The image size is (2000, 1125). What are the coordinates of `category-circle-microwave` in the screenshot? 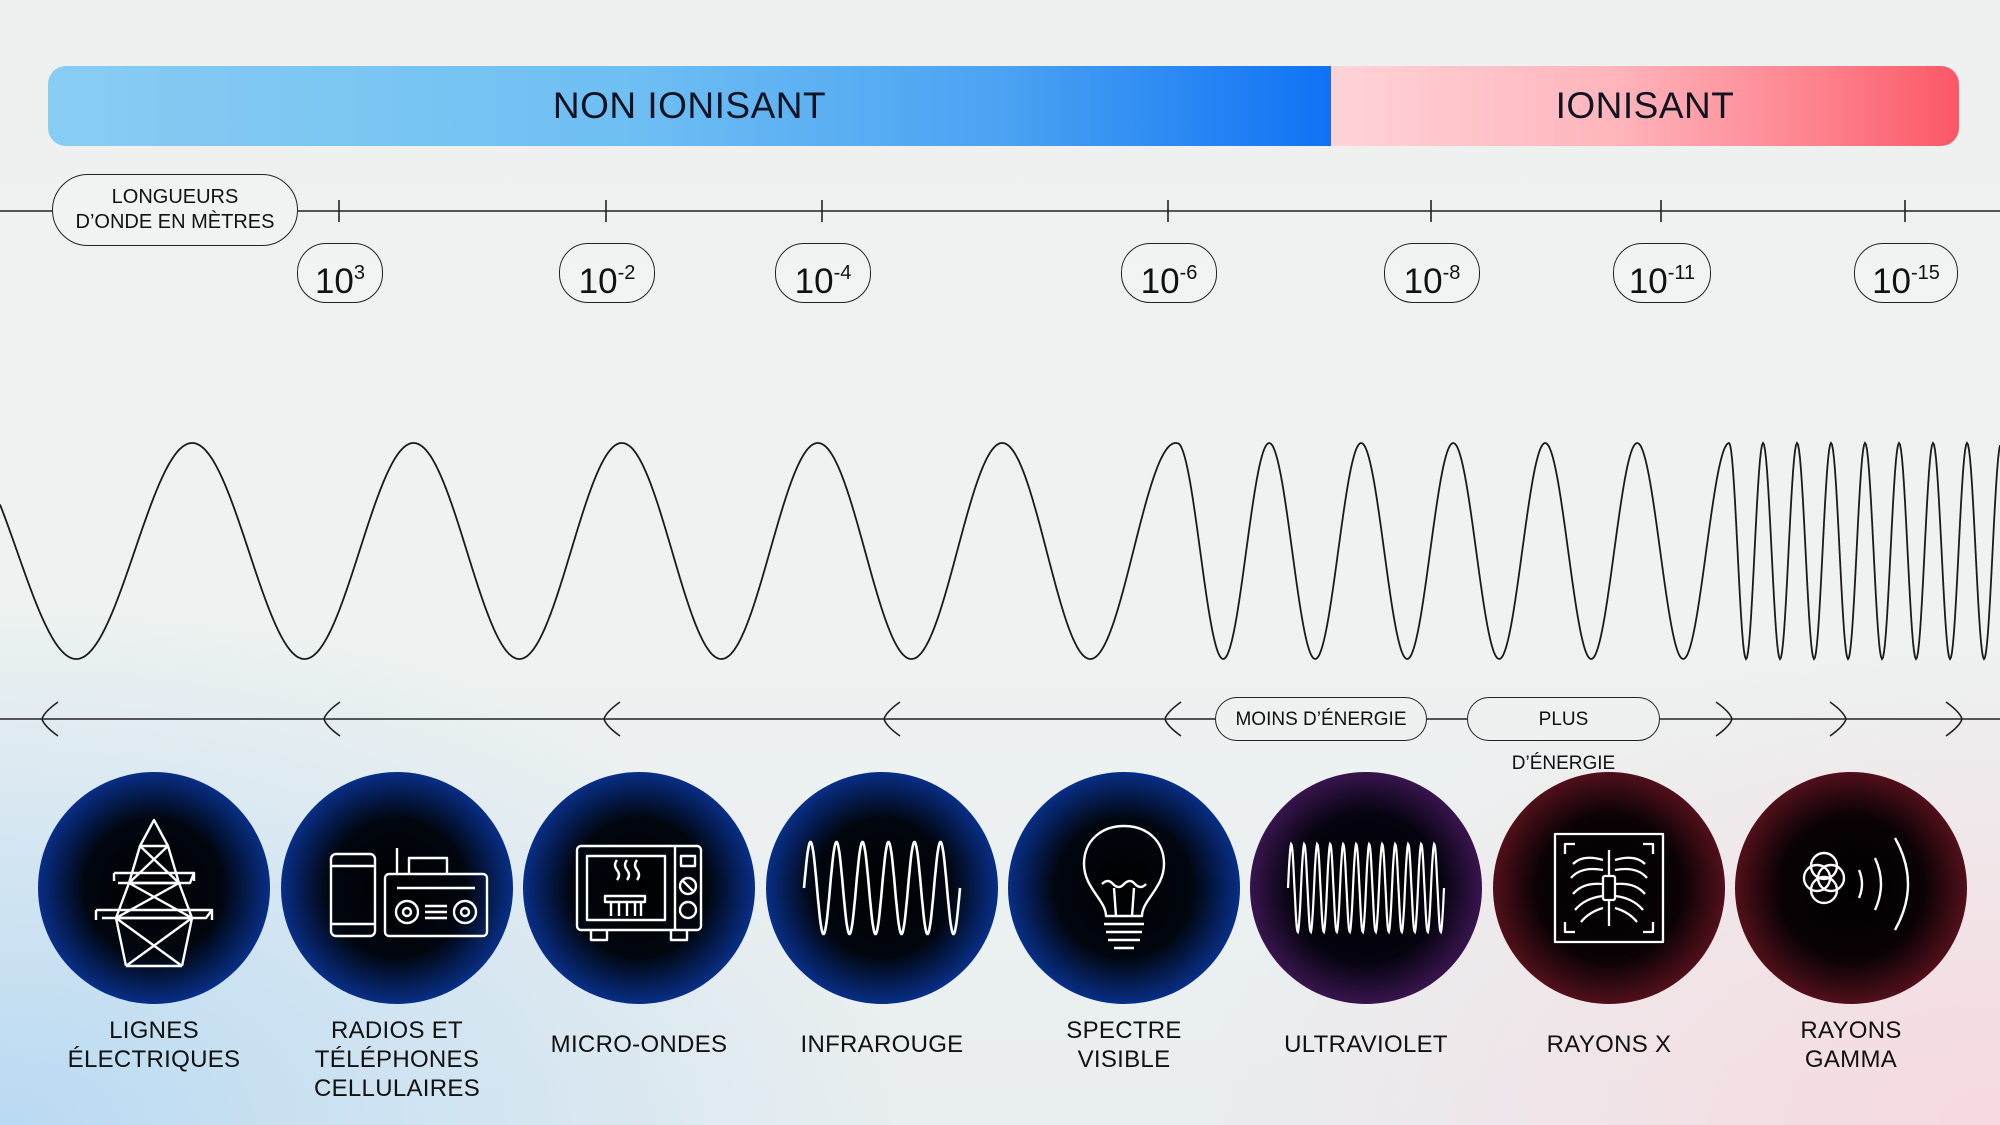 It's located at (639, 888).